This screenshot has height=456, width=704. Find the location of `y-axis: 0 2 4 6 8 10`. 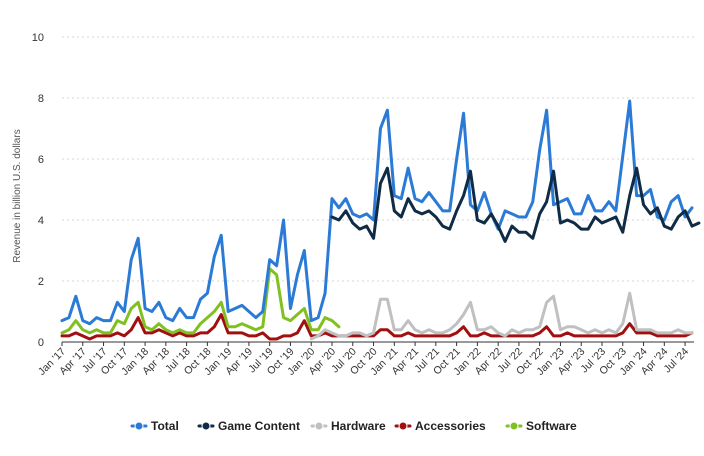

y-axis: 0 2 4 6 8 10 is located at coordinates (38, 190).